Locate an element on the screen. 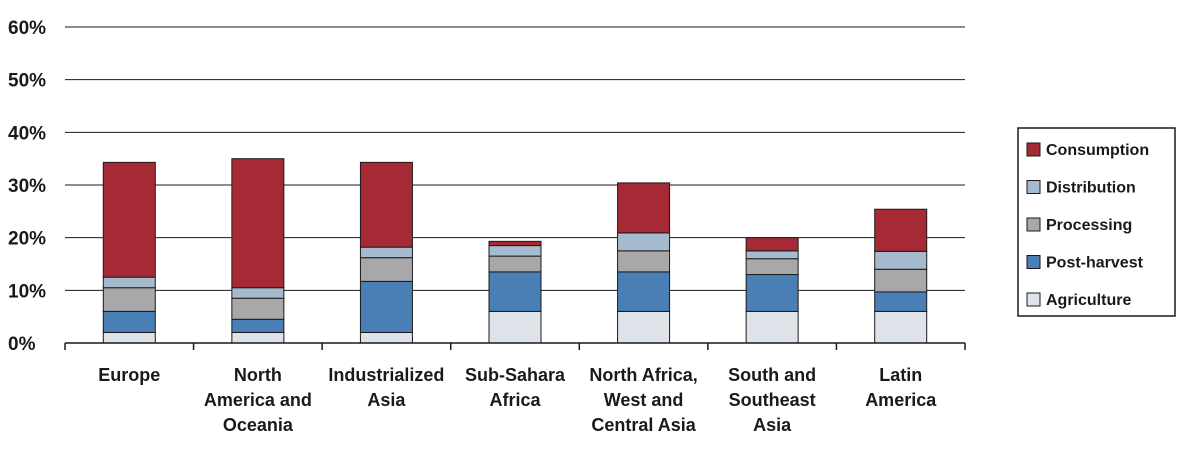 The image size is (1204, 450). legend-label: Agriculture is located at coordinates (1088, 300).